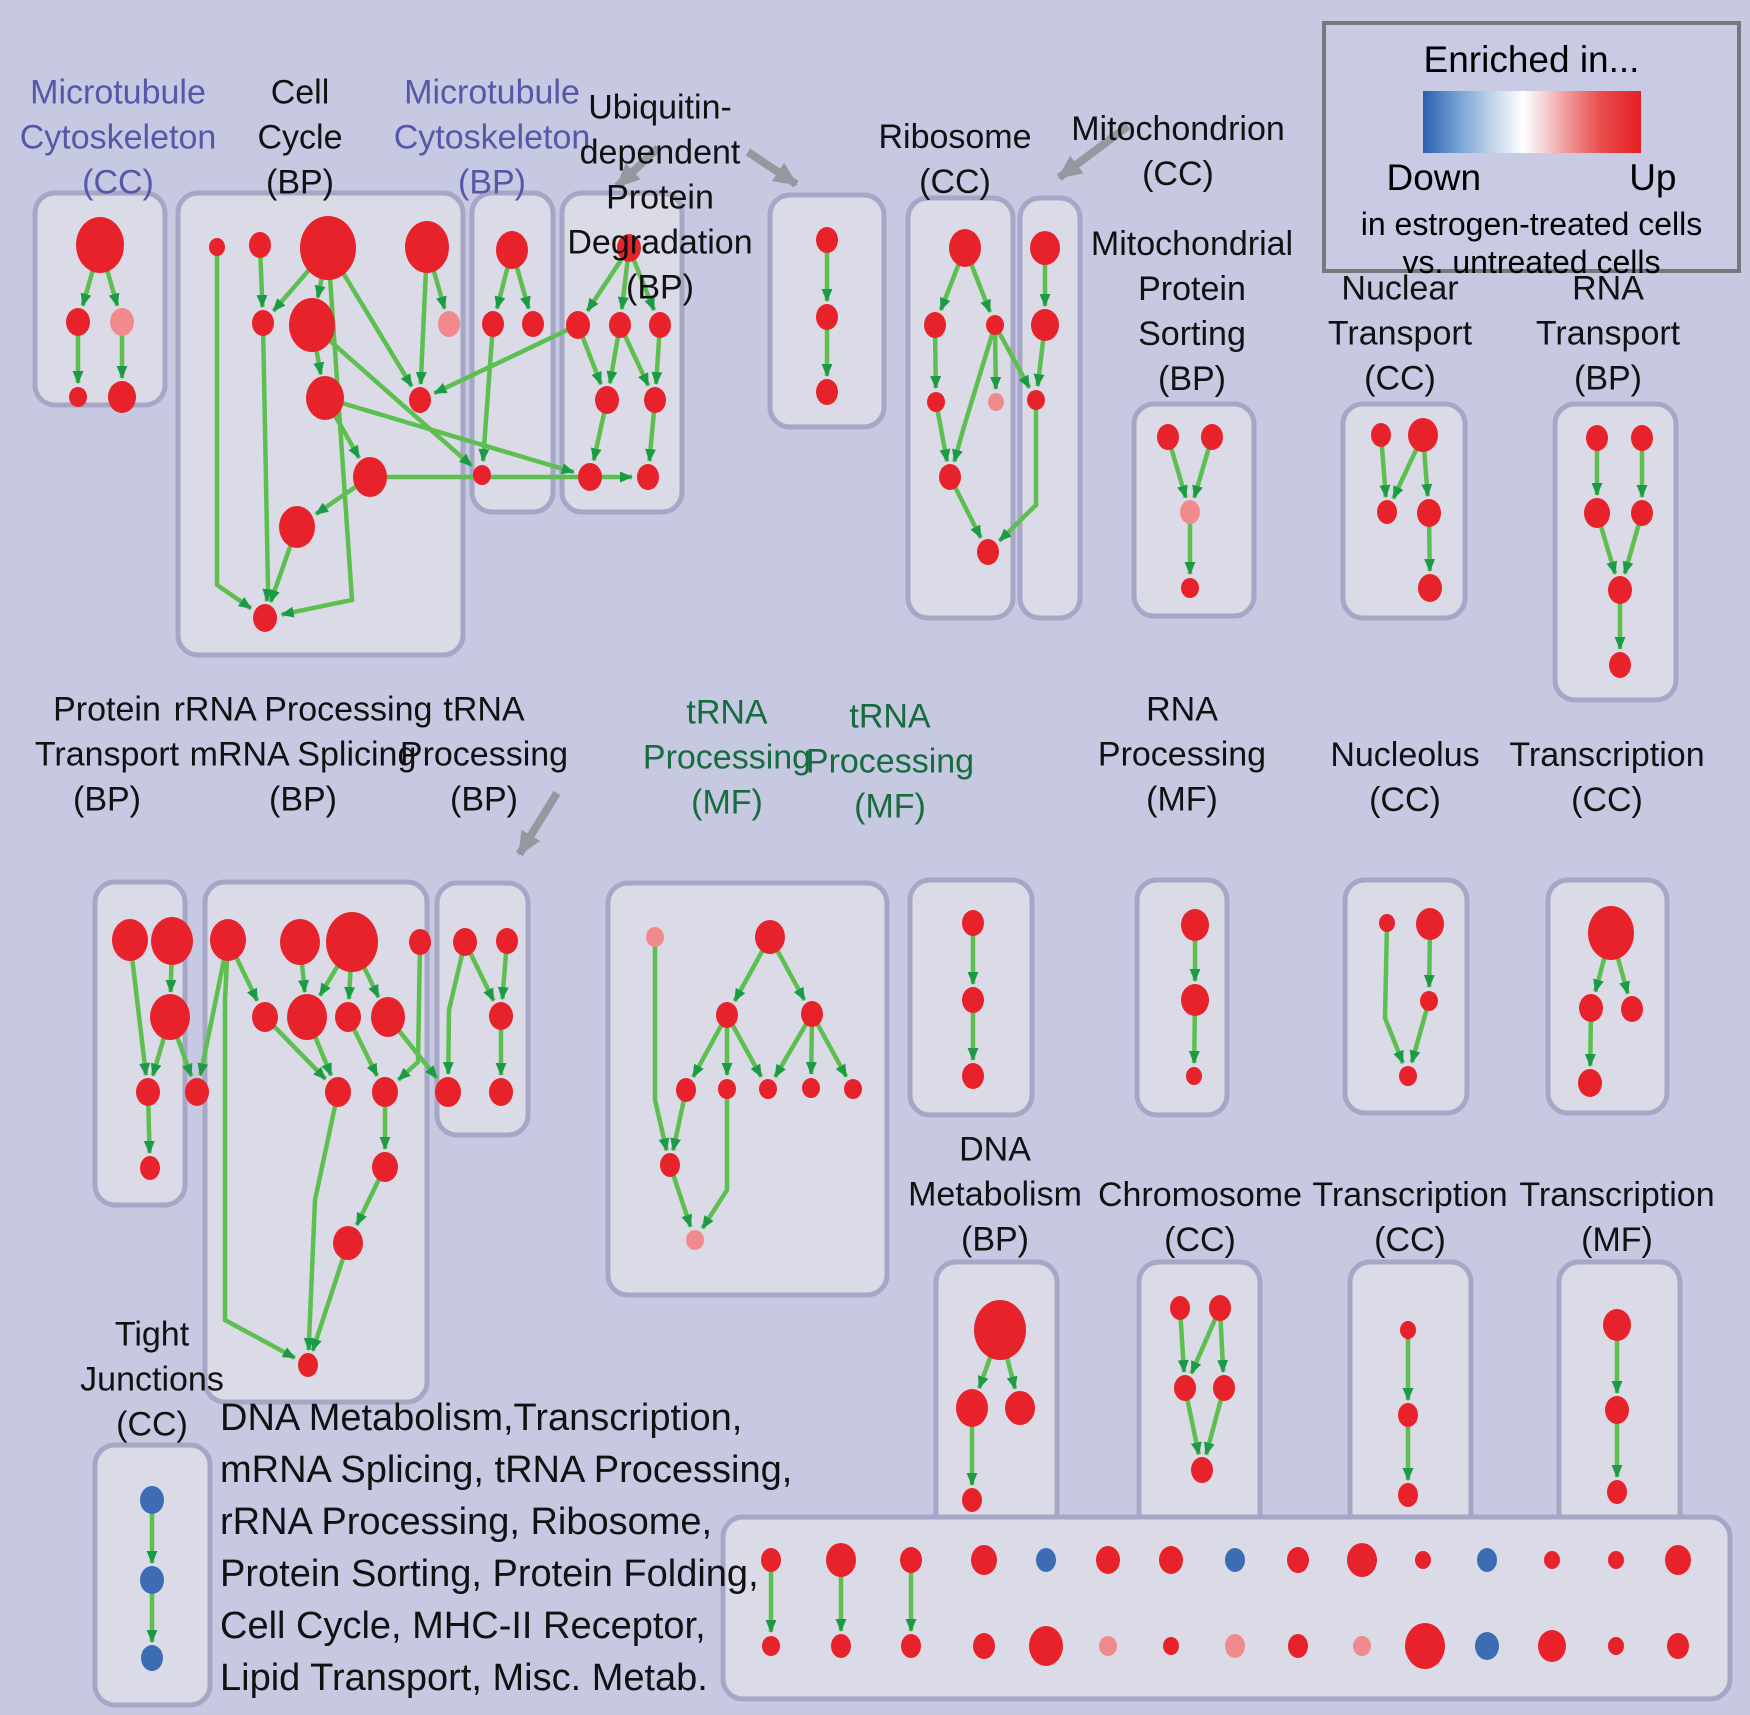  Describe the element at coordinates (996, 402) in the screenshot. I see `go-node-rb5` at that location.